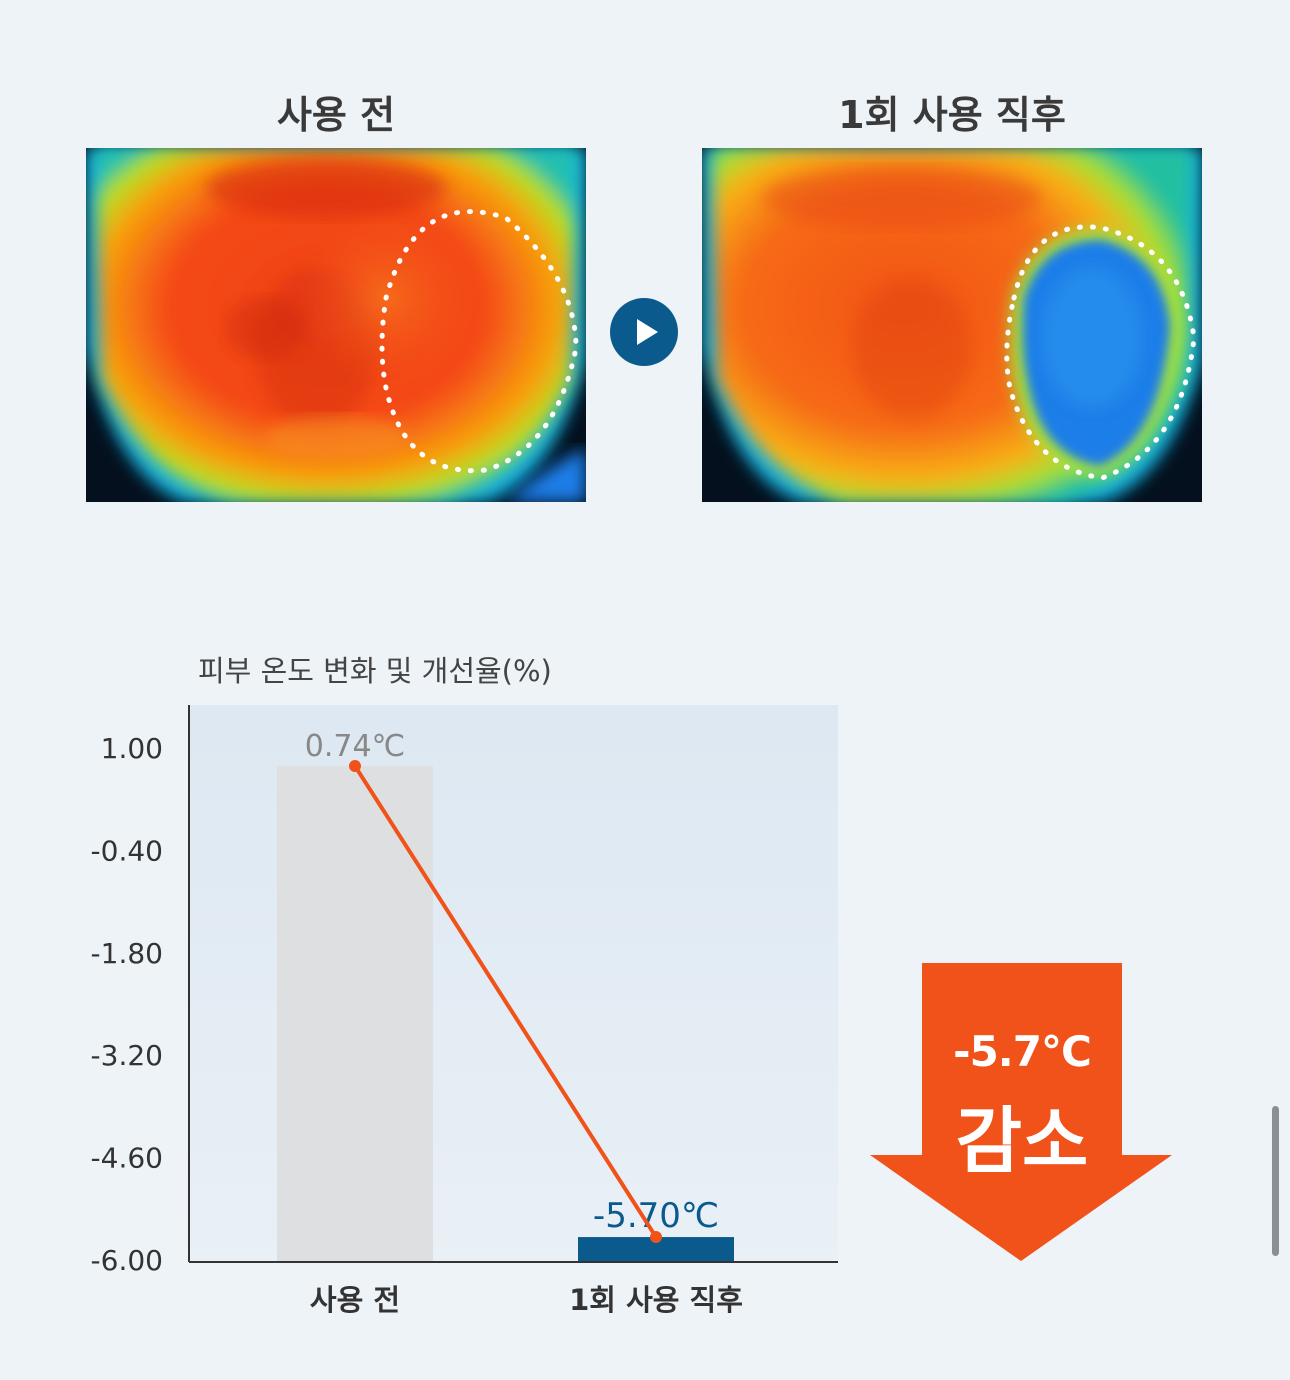 The height and width of the screenshot is (1380, 1290). I want to click on play-icon, so click(644, 332).